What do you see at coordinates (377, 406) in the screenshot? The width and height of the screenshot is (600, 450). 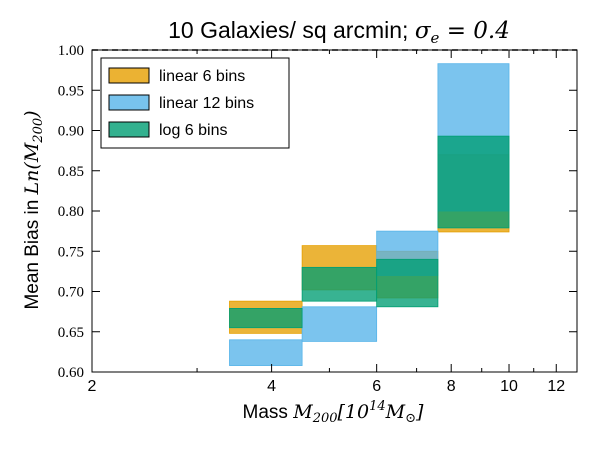 I see `x-axis-label-sup: 14` at bounding box center [377, 406].